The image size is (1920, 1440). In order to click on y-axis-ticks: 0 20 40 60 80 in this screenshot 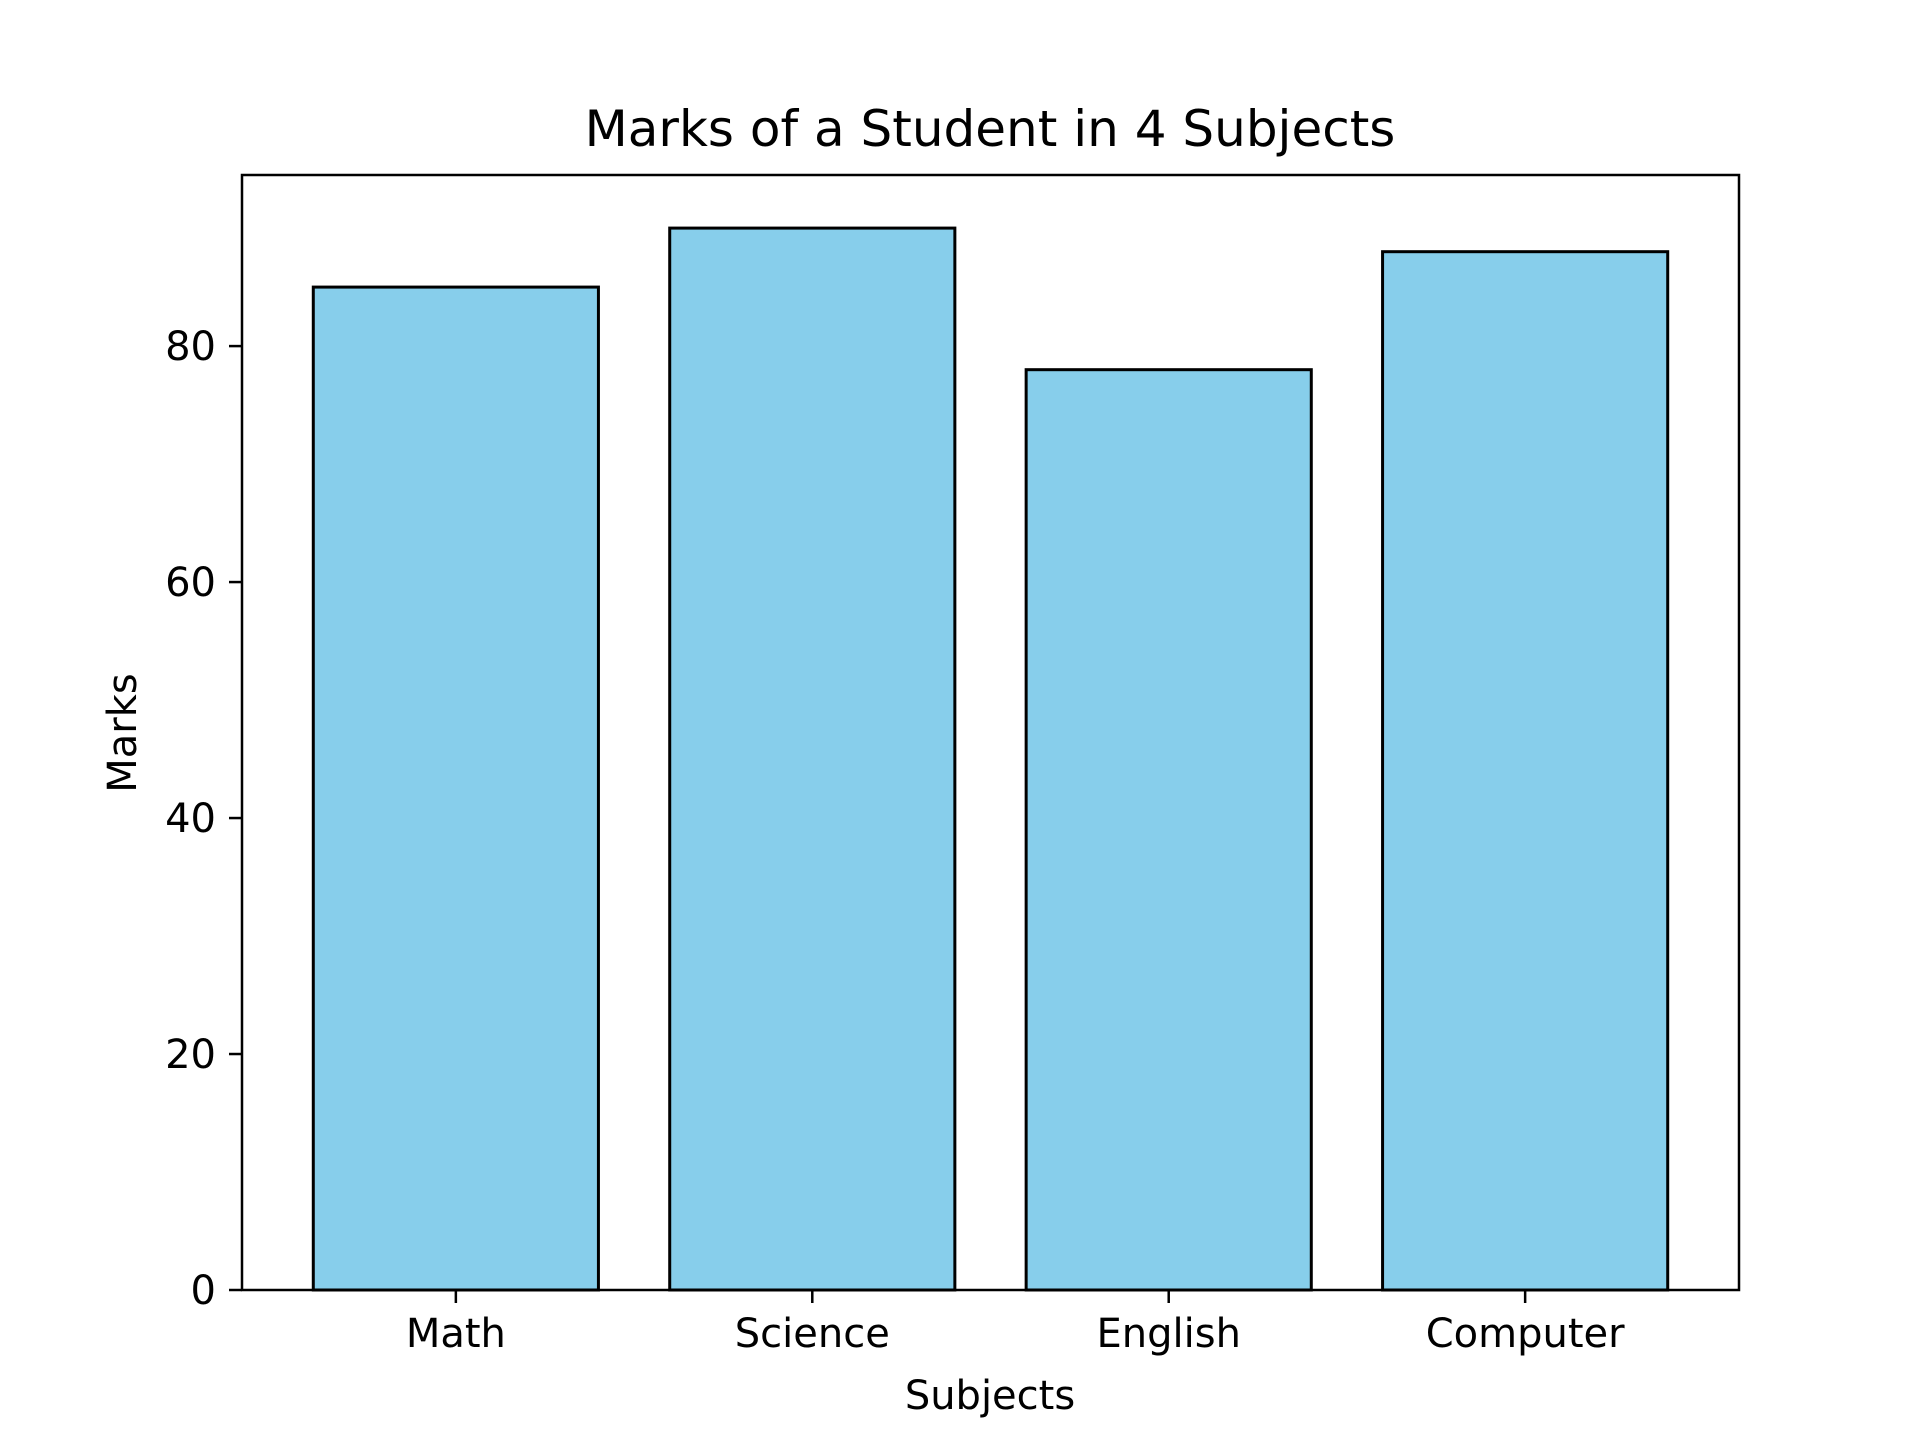, I will do `click(203, 819)`.